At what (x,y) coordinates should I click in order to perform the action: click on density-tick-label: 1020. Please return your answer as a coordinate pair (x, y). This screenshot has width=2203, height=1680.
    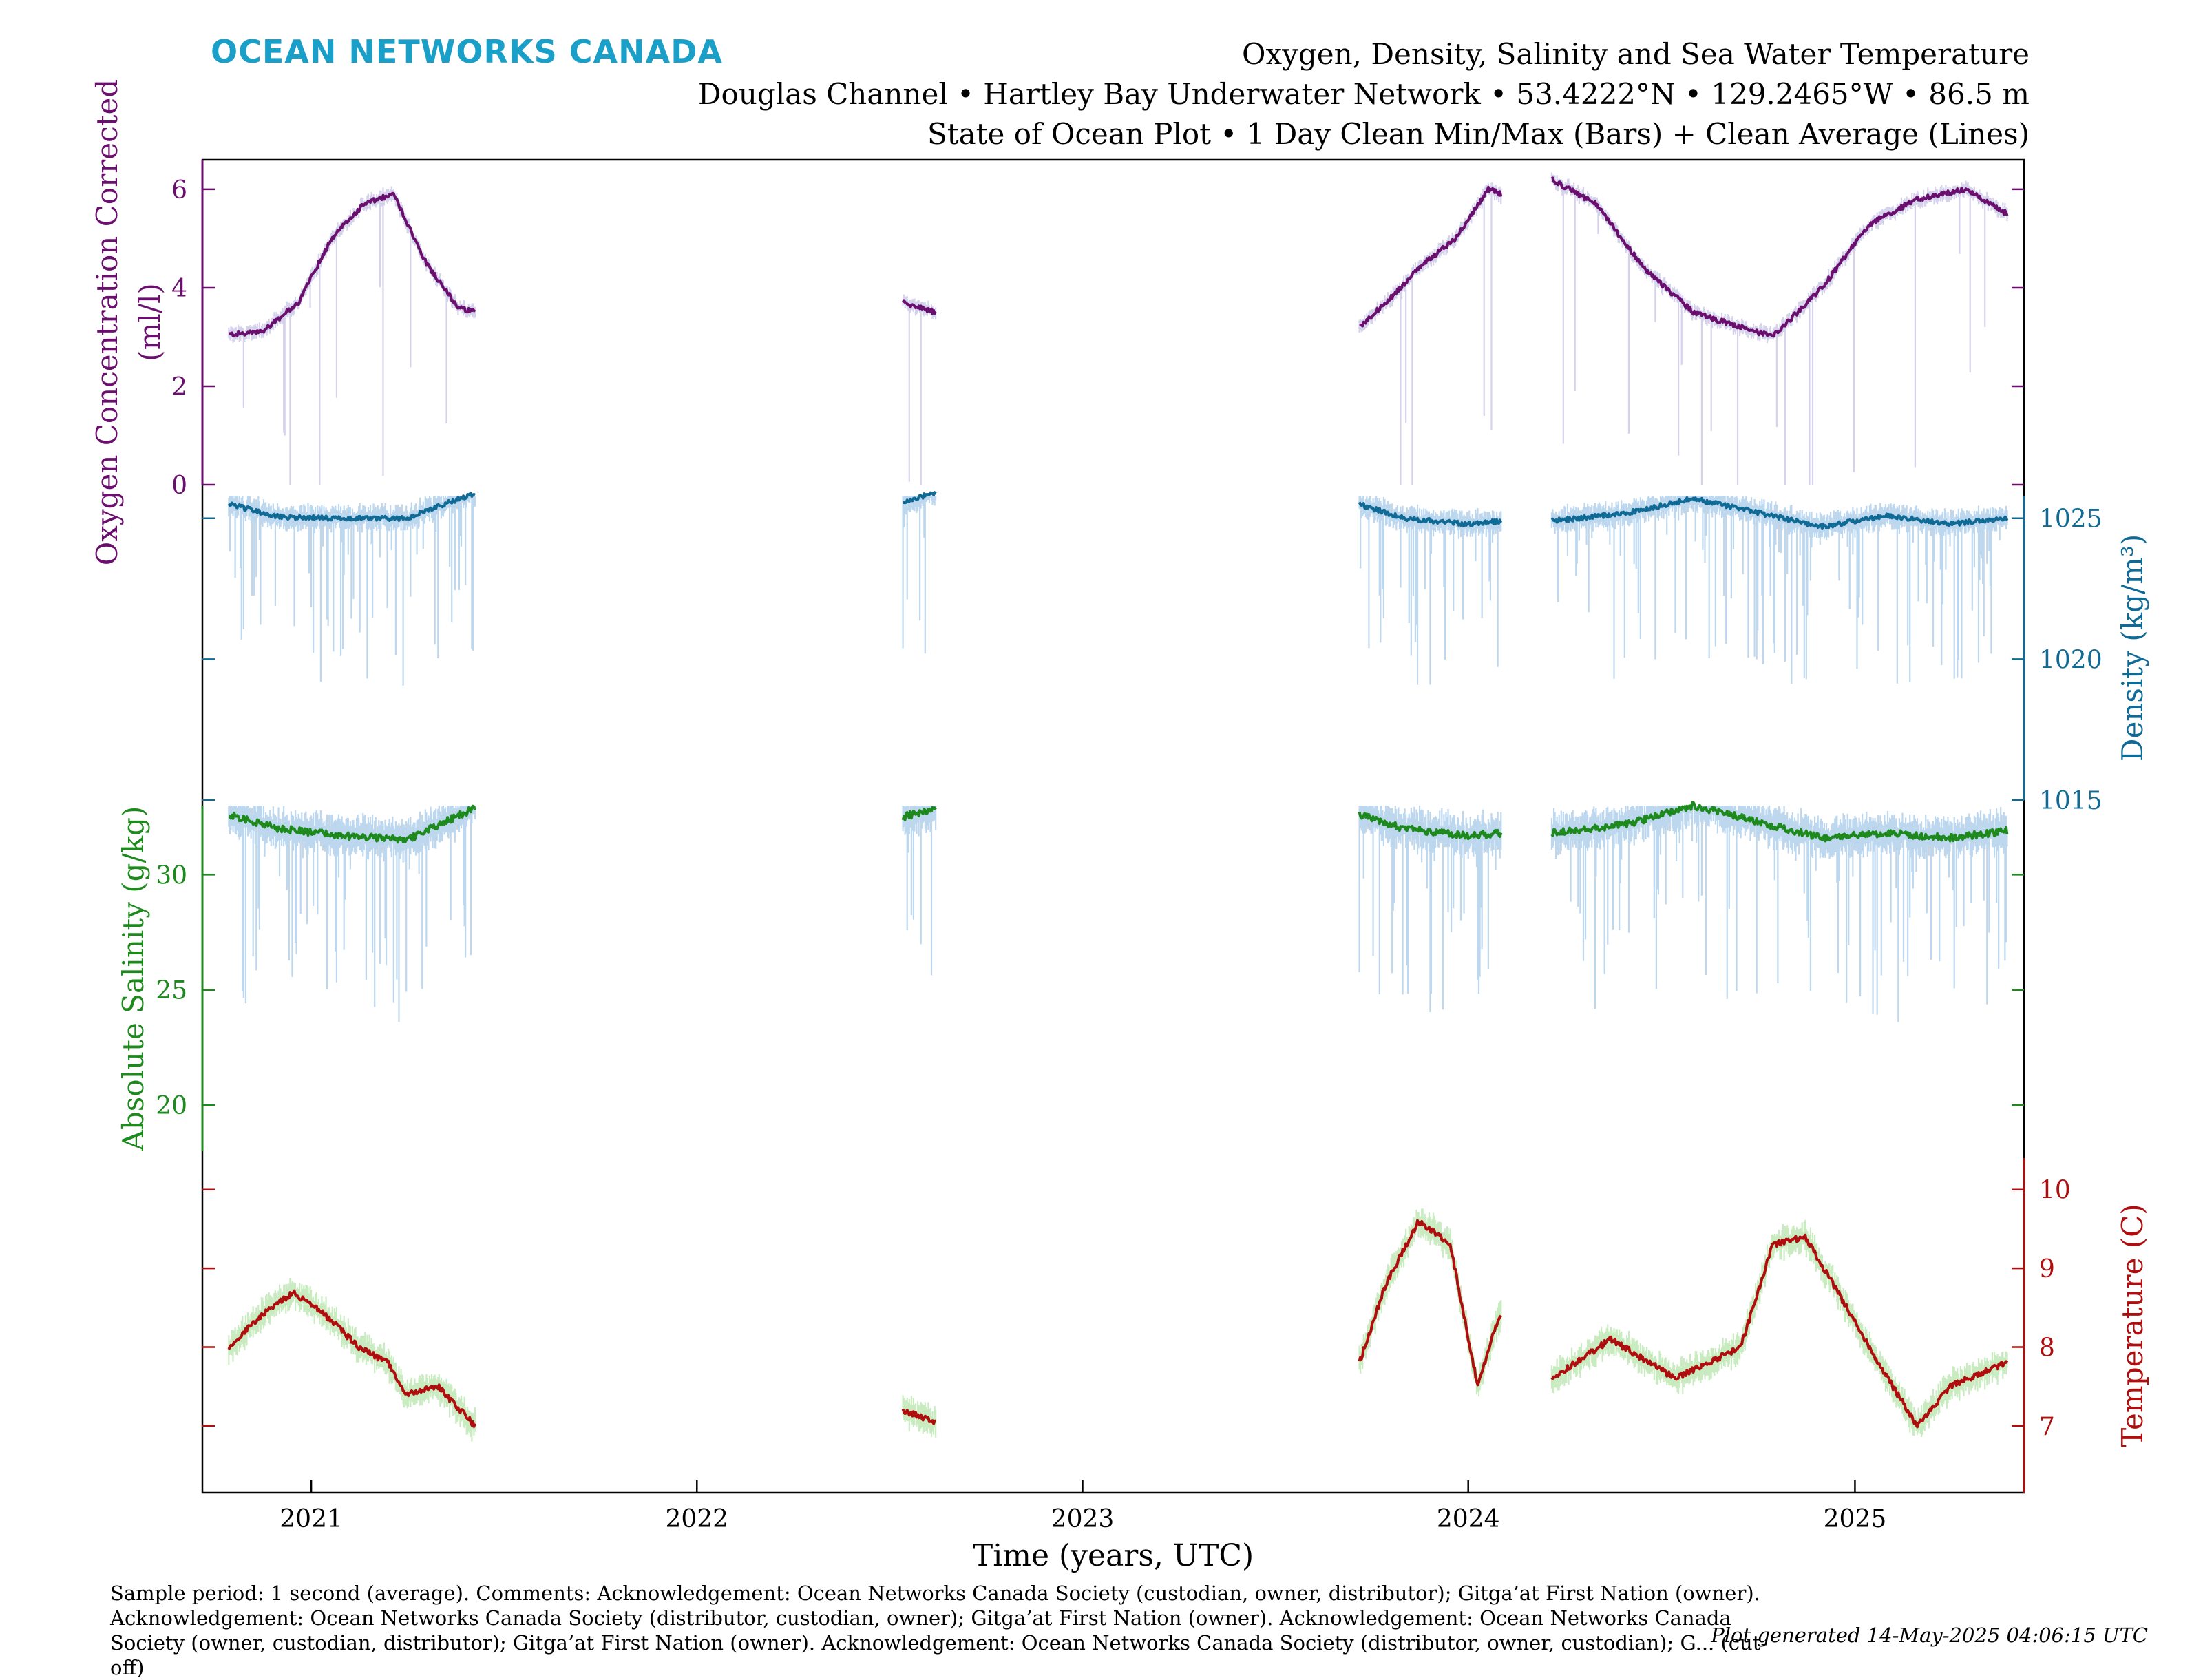
    Looking at the image, I should click on (2070, 660).